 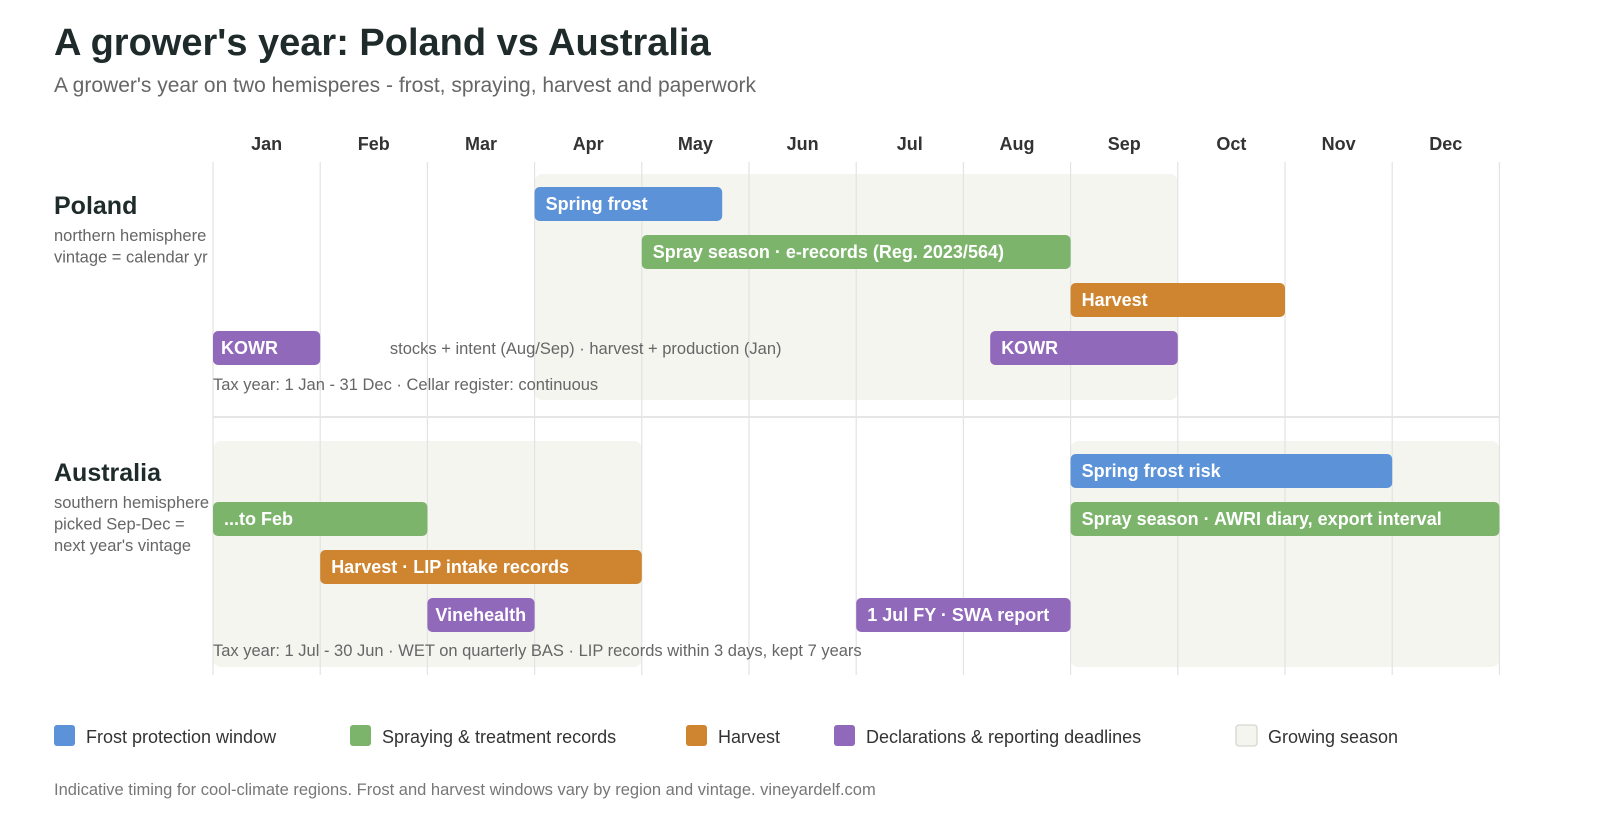 I want to click on month-label-oct: Oct, so click(x=1231, y=144).